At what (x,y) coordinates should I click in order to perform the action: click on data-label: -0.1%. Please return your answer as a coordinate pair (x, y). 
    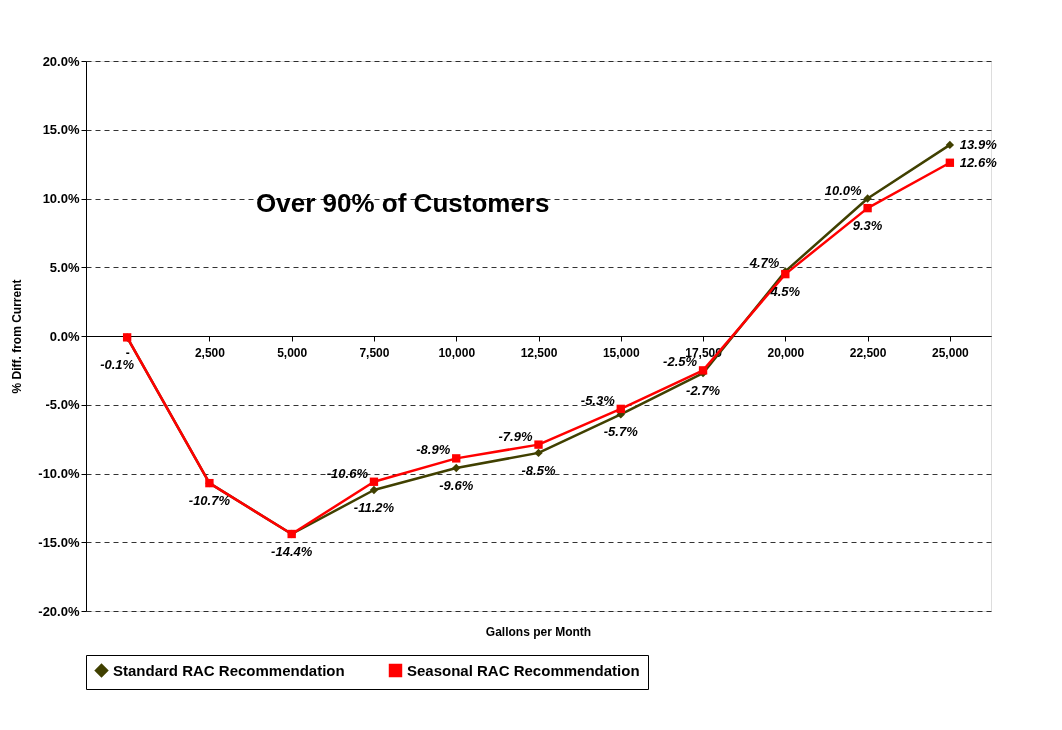
    Looking at the image, I should click on (117, 365).